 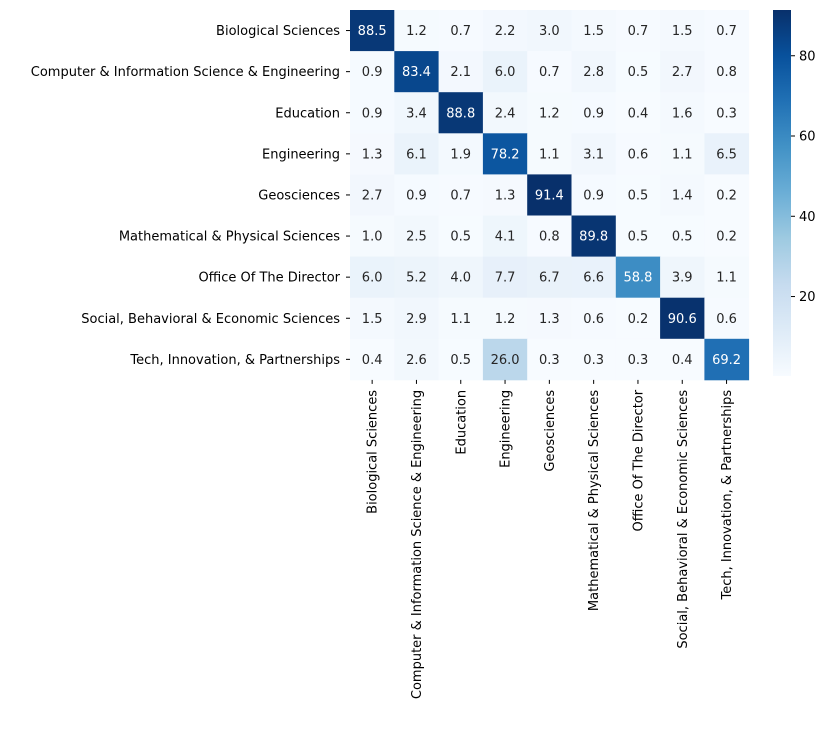 I want to click on cell-value-label: 2.6, so click(x=416, y=360).